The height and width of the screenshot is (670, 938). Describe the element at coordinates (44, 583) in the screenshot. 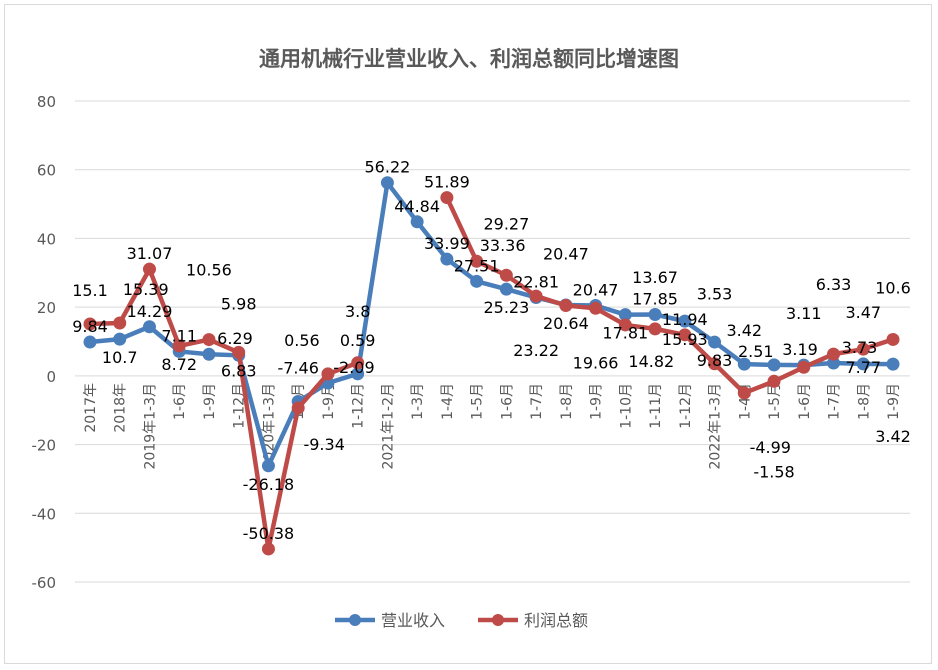

I see `y-tick-label: -60` at that location.